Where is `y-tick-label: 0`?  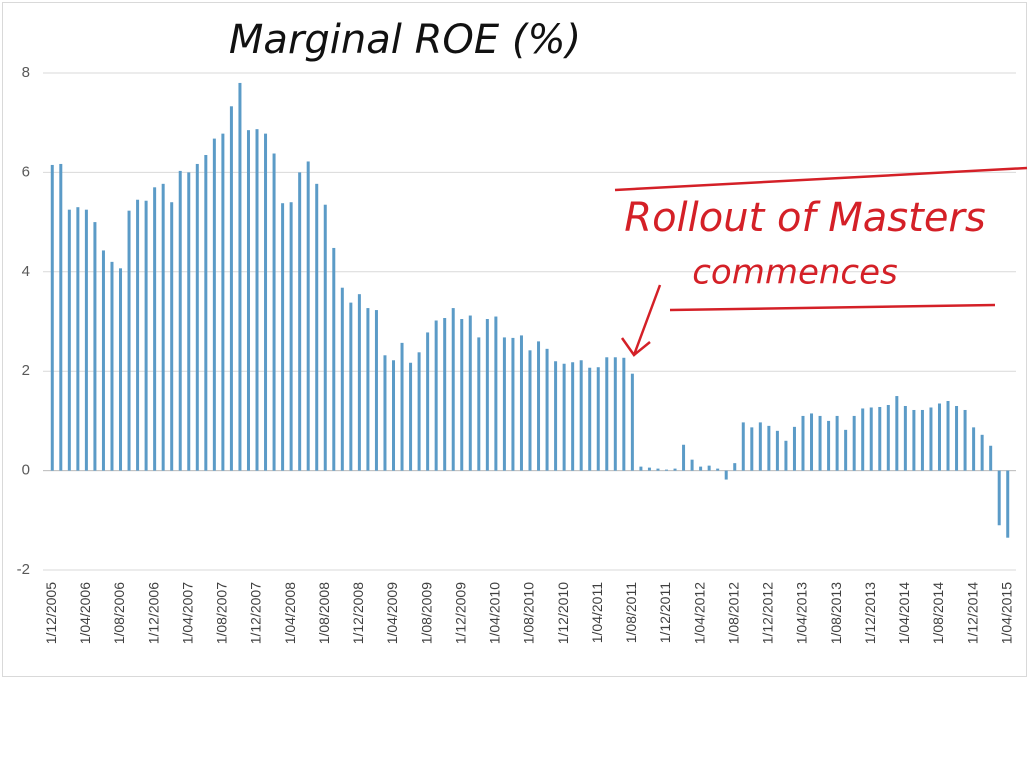
y-tick-label: 0 is located at coordinates (26, 470).